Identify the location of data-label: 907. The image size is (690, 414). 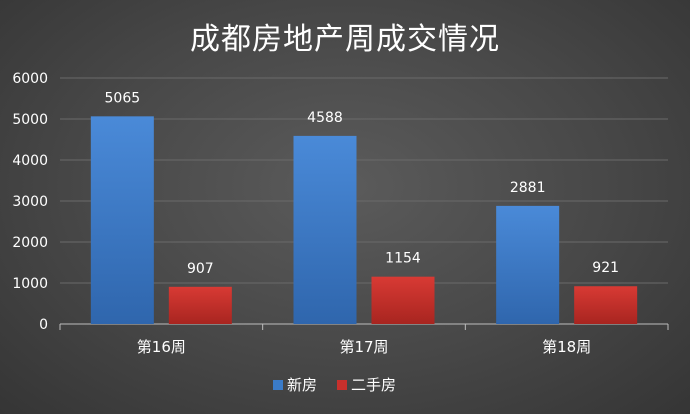
(200, 269).